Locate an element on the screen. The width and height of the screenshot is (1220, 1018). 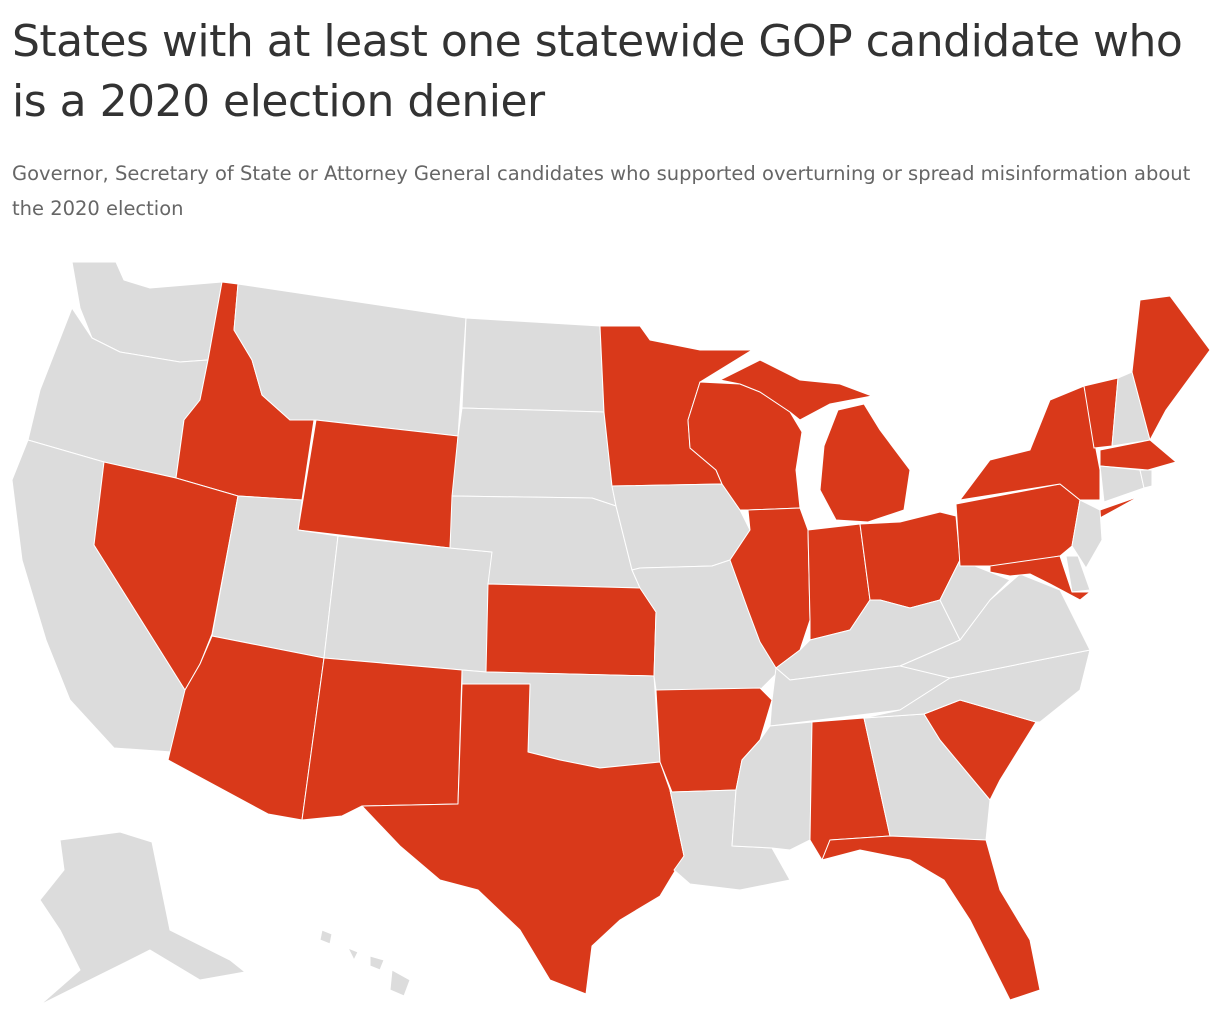
state-nm is located at coordinates (382, 739).